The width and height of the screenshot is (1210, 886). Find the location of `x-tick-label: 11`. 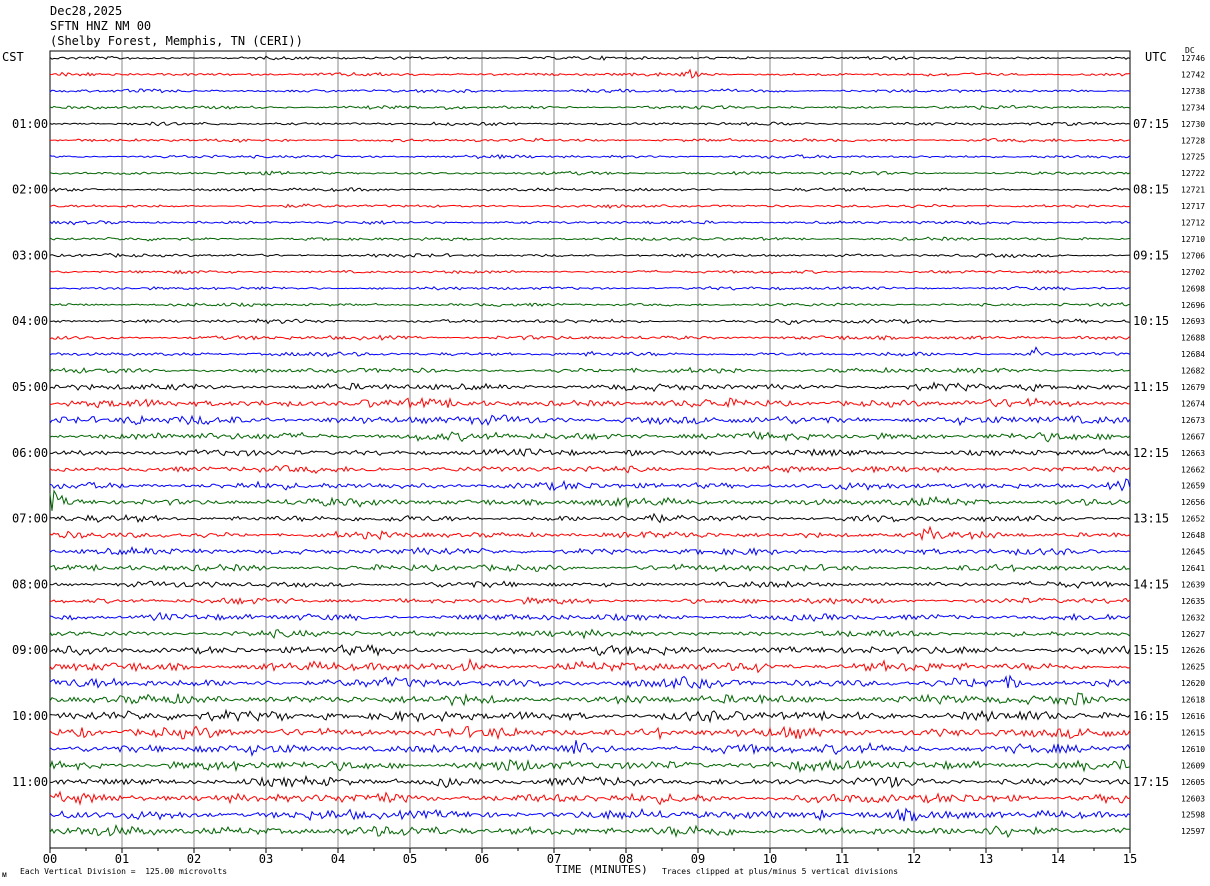

x-tick-label: 11 is located at coordinates (842, 859).